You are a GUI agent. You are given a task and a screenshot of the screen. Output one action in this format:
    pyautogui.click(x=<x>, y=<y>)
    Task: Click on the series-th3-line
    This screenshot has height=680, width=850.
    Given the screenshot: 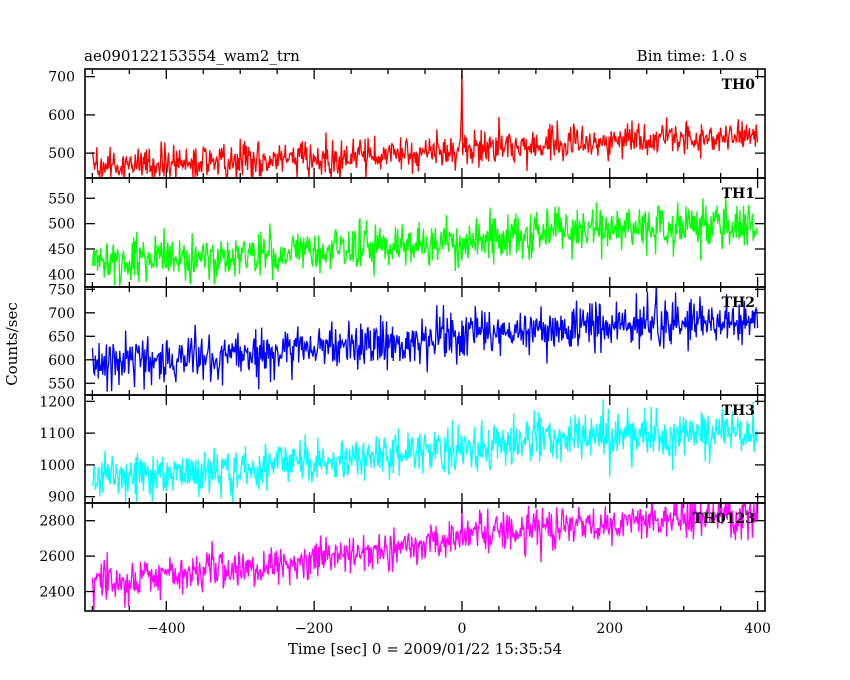 What is the action you would take?
    pyautogui.click(x=425, y=451)
    